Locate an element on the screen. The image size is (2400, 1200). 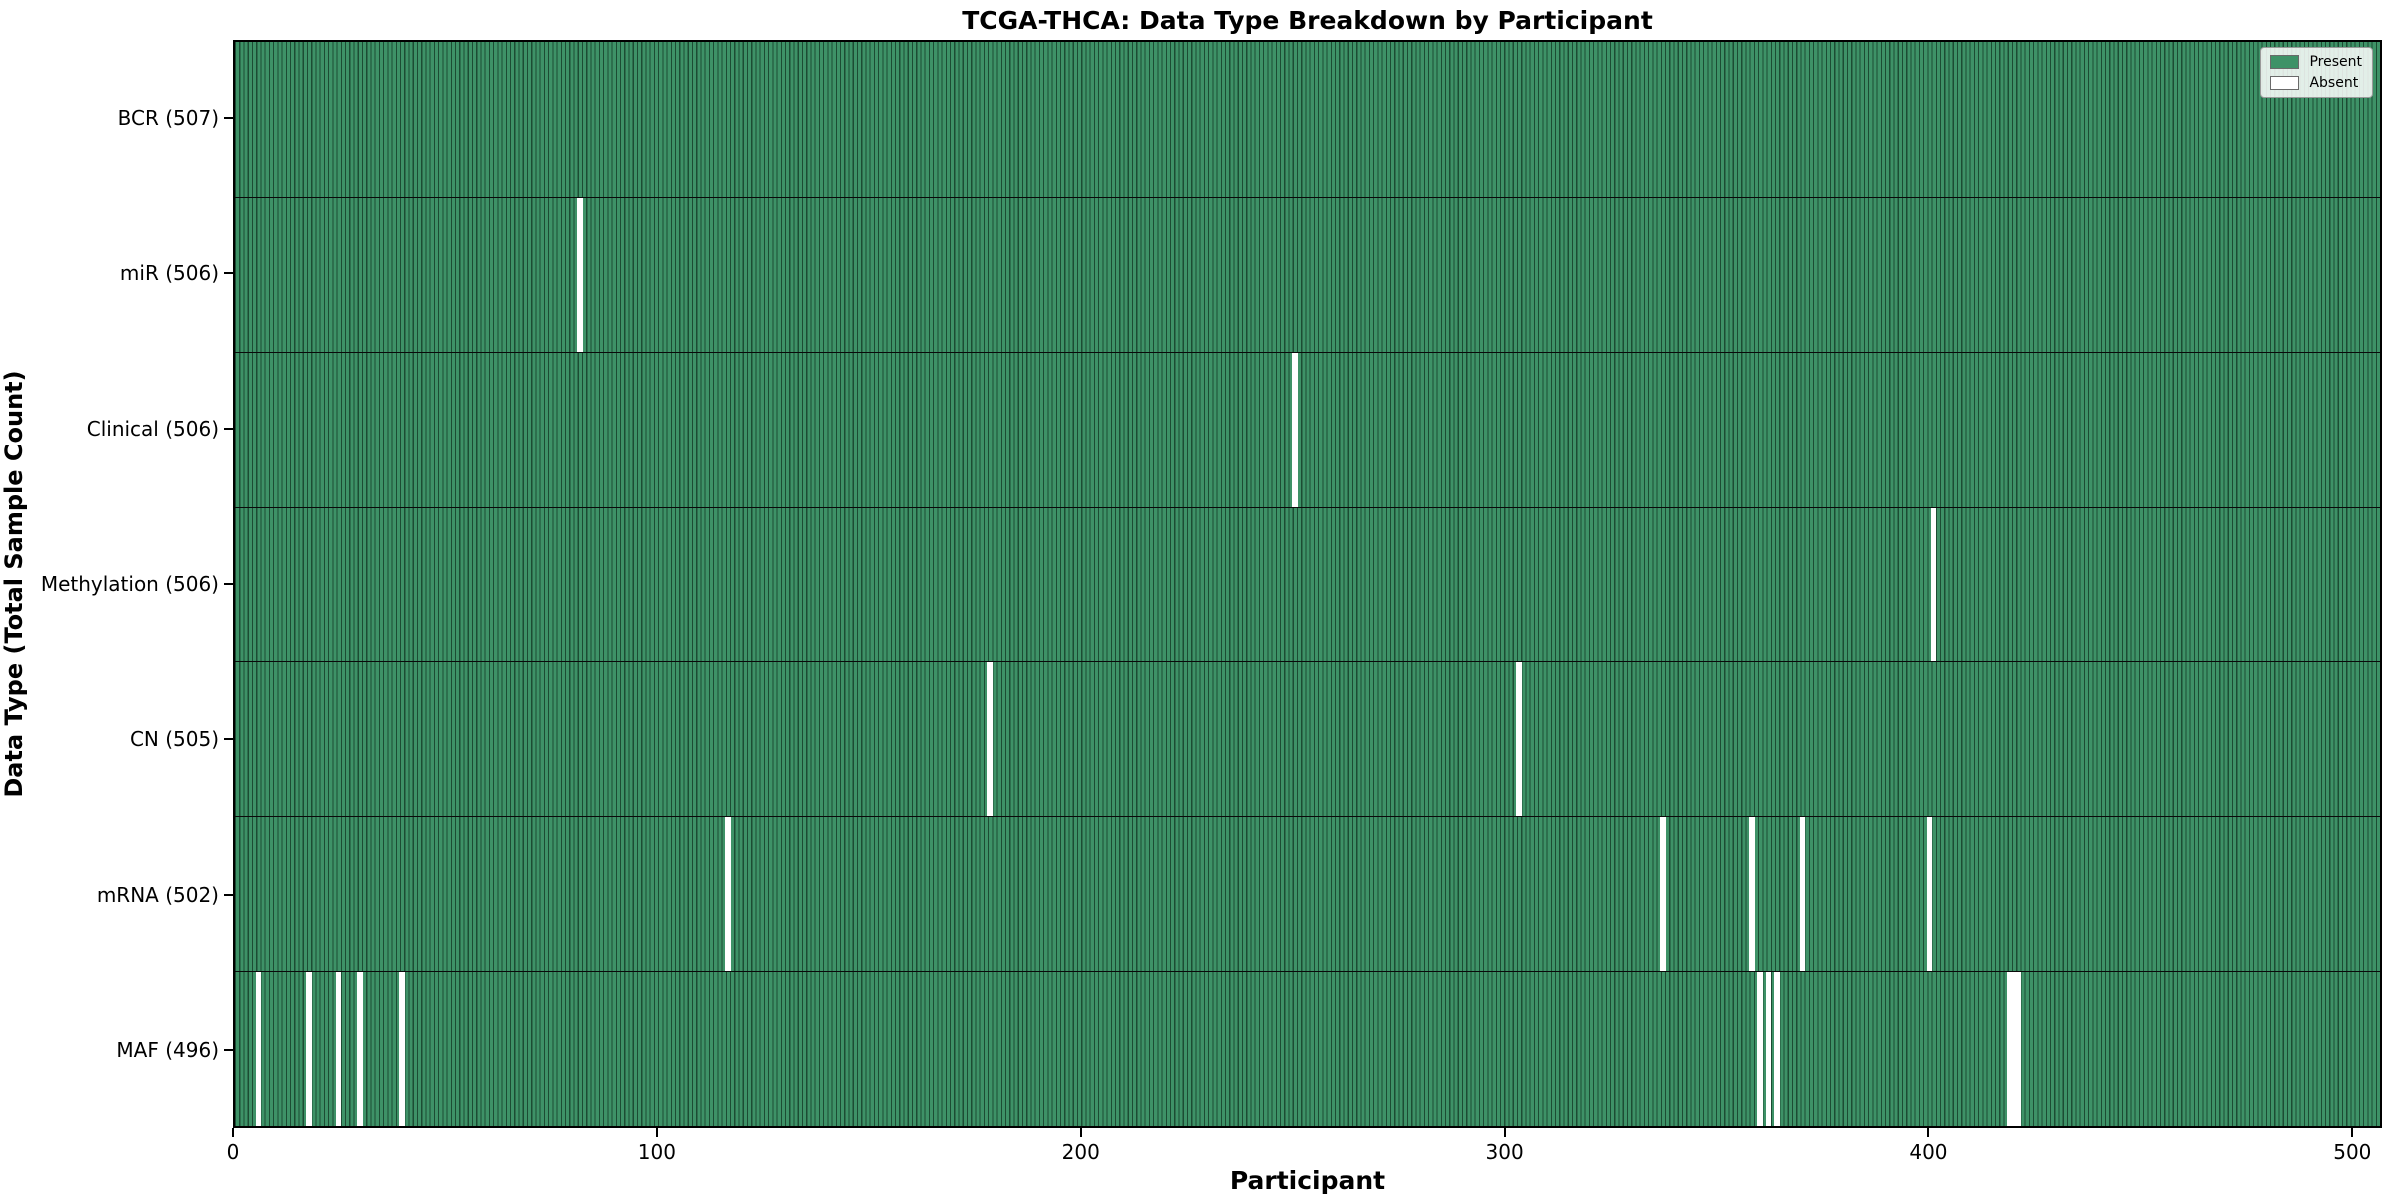
legend-swatch-absent is located at coordinates (2285, 83).